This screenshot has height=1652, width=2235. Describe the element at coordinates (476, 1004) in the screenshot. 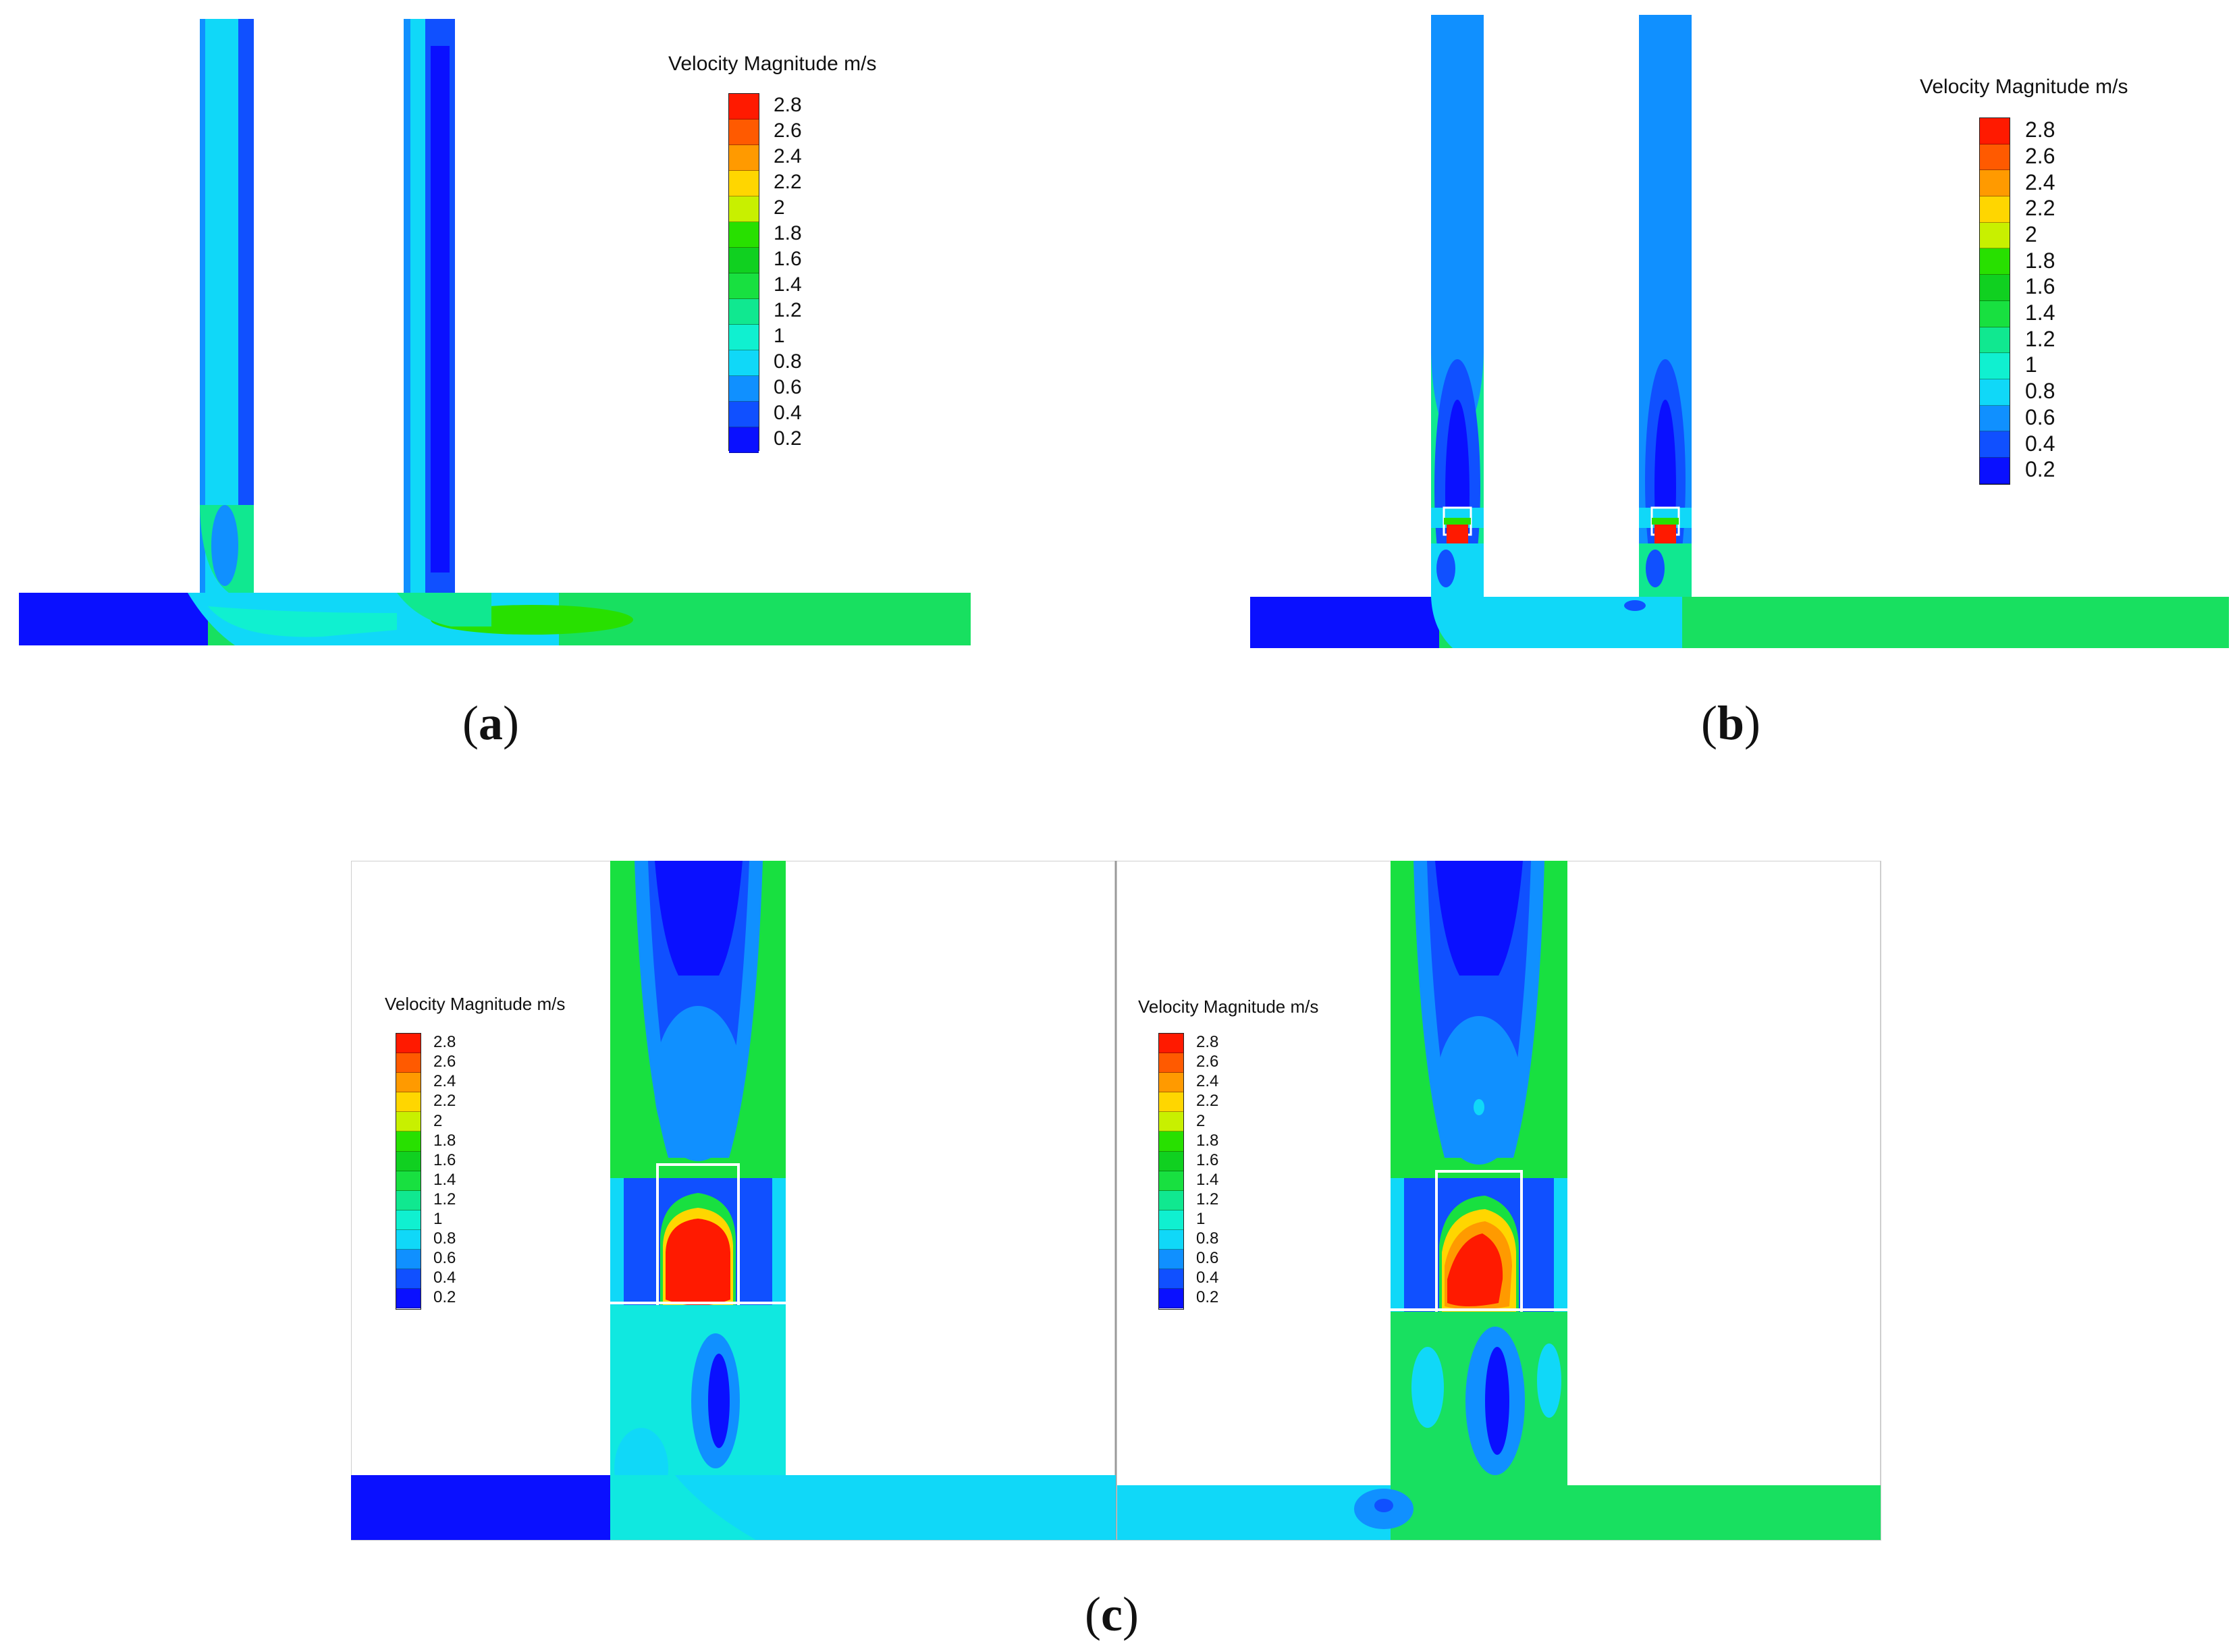

I see `legend-title-c-left: Velocity Magnitude m/s` at that location.